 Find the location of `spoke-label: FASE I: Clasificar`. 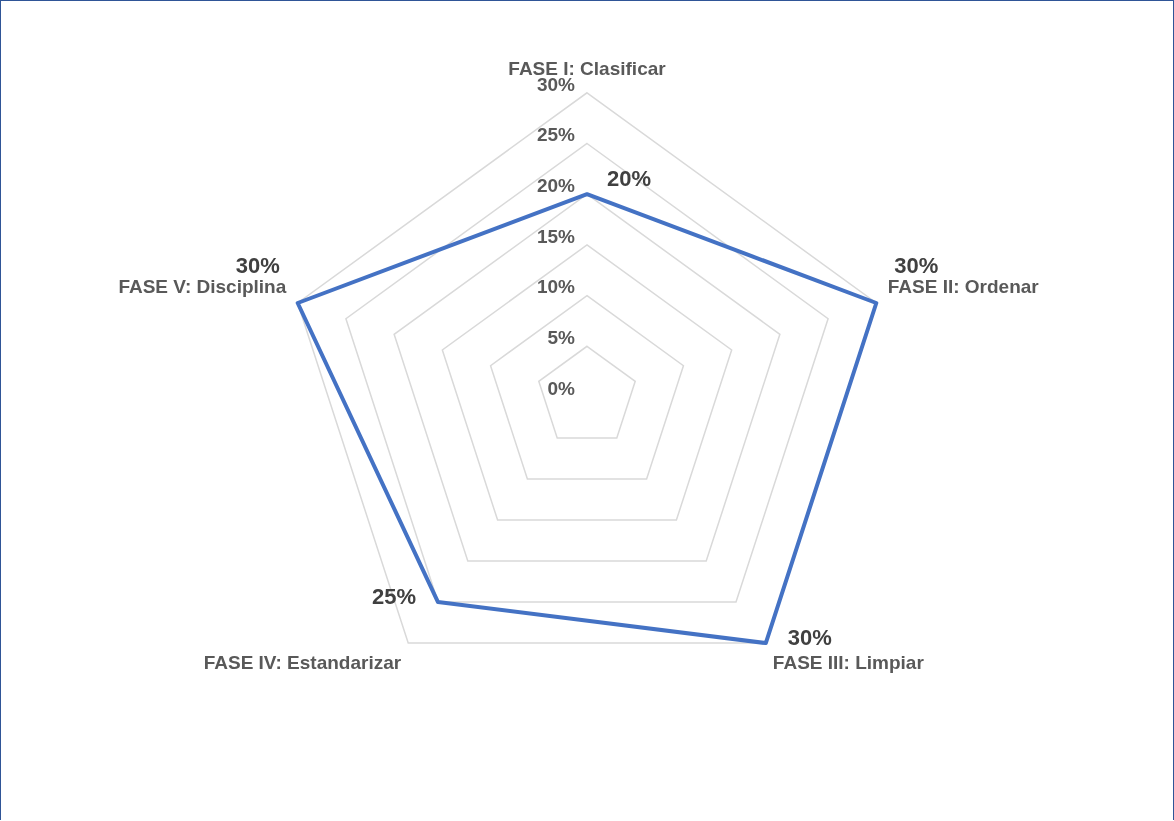

spoke-label: FASE I: Clasificar is located at coordinates (587, 68).